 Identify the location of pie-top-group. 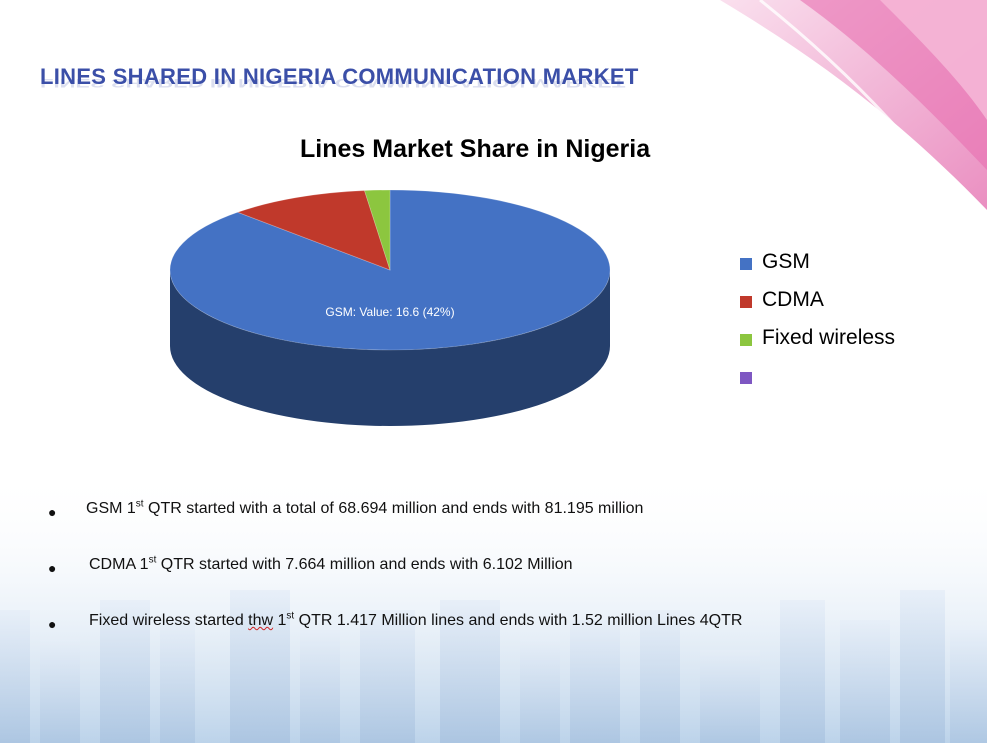
(390, 270).